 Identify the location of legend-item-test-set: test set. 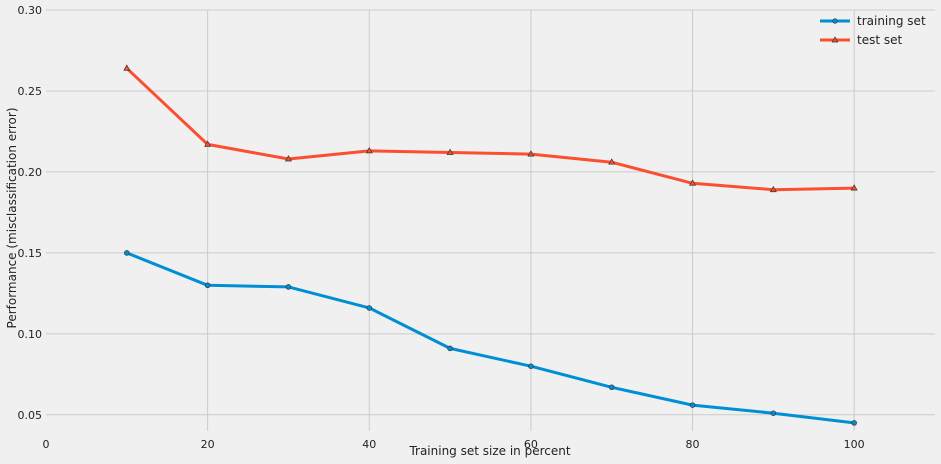
(861, 40).